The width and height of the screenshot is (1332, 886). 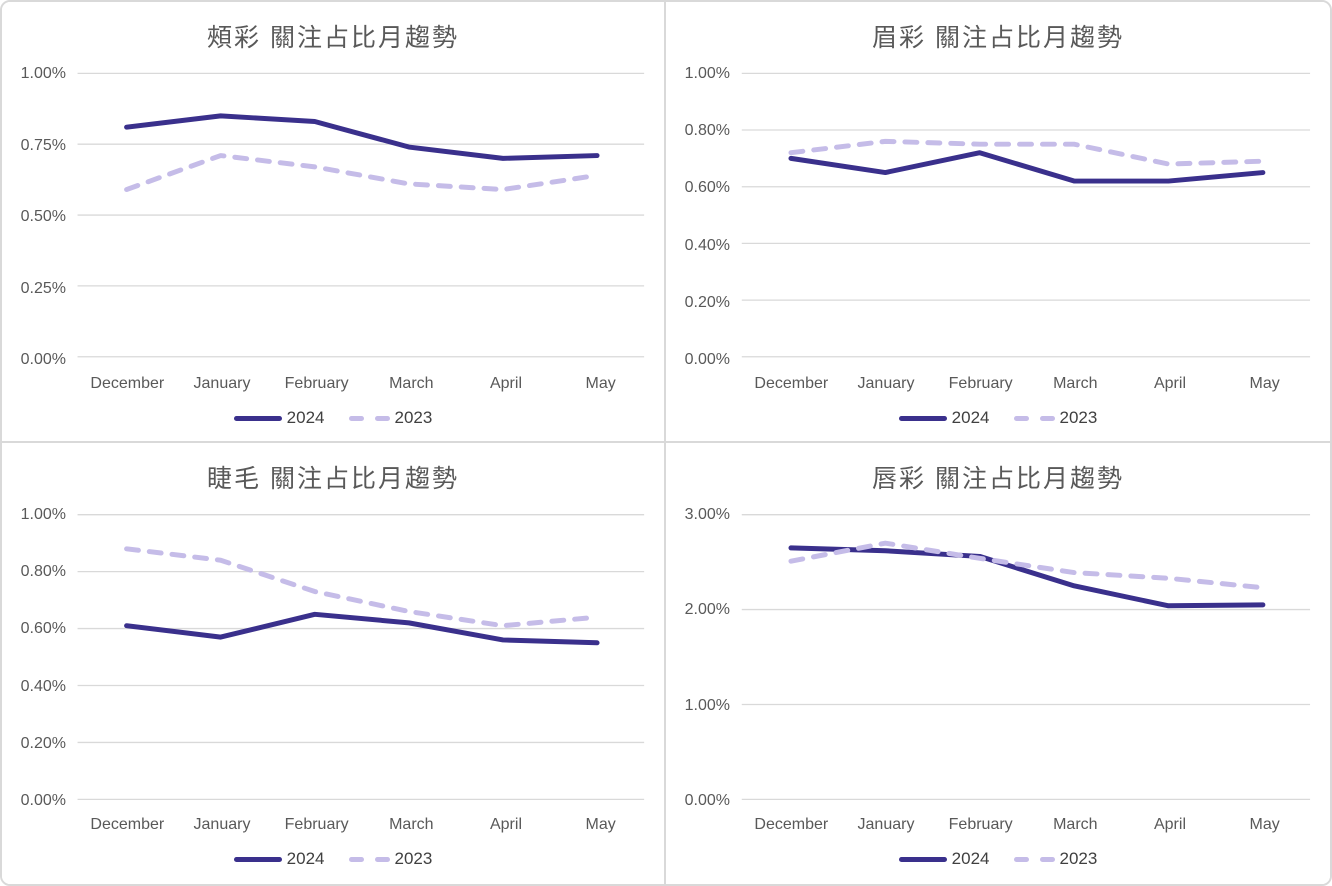 What do you see at coordinates (333, 38) in the screenshot?
I see `chart-title-blush: 頰彩 關注占比月趨勢` at bounding box center [333, 38].